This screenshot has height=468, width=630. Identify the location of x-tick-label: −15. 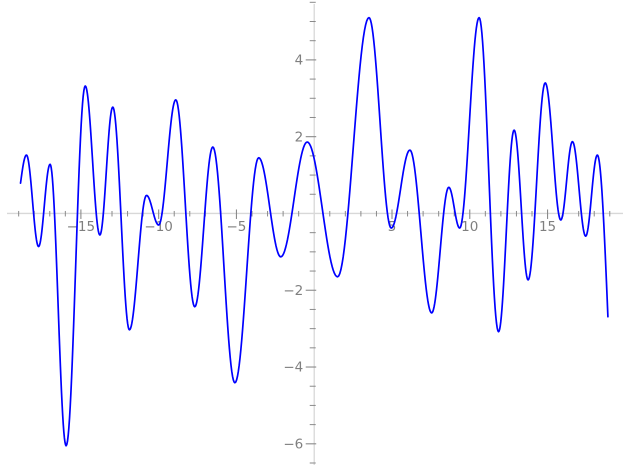
(81, 227).